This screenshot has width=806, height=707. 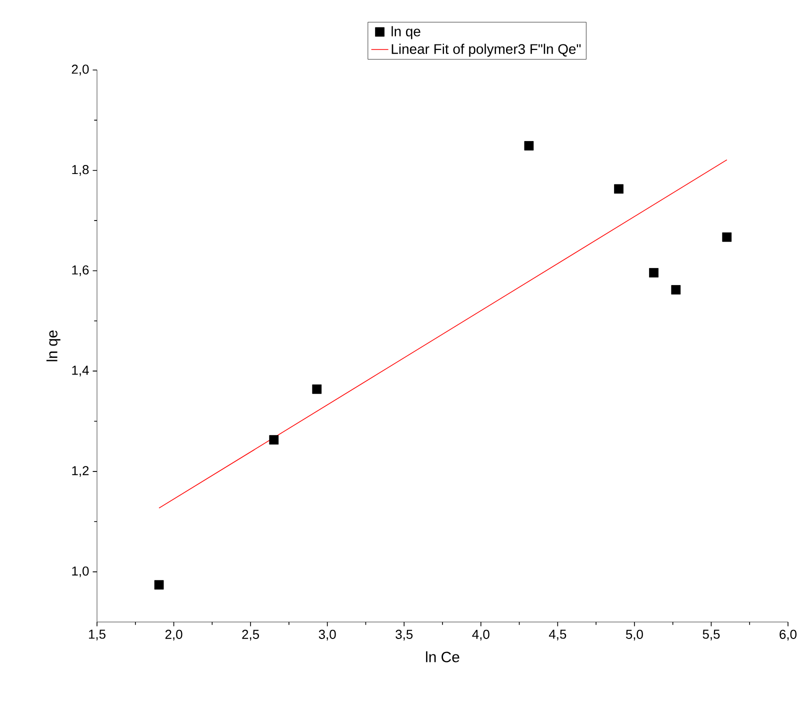 I want to click on x-tick-label: 3,5, so click(x=404, y=635).